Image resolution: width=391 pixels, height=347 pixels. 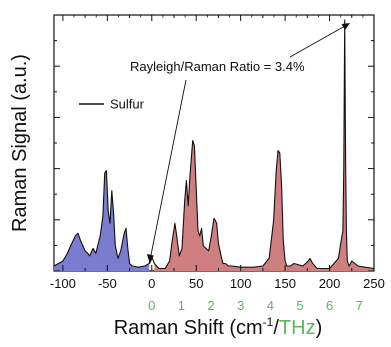 I want to click on x-tick-label: 250, so click(x=374, y=283).